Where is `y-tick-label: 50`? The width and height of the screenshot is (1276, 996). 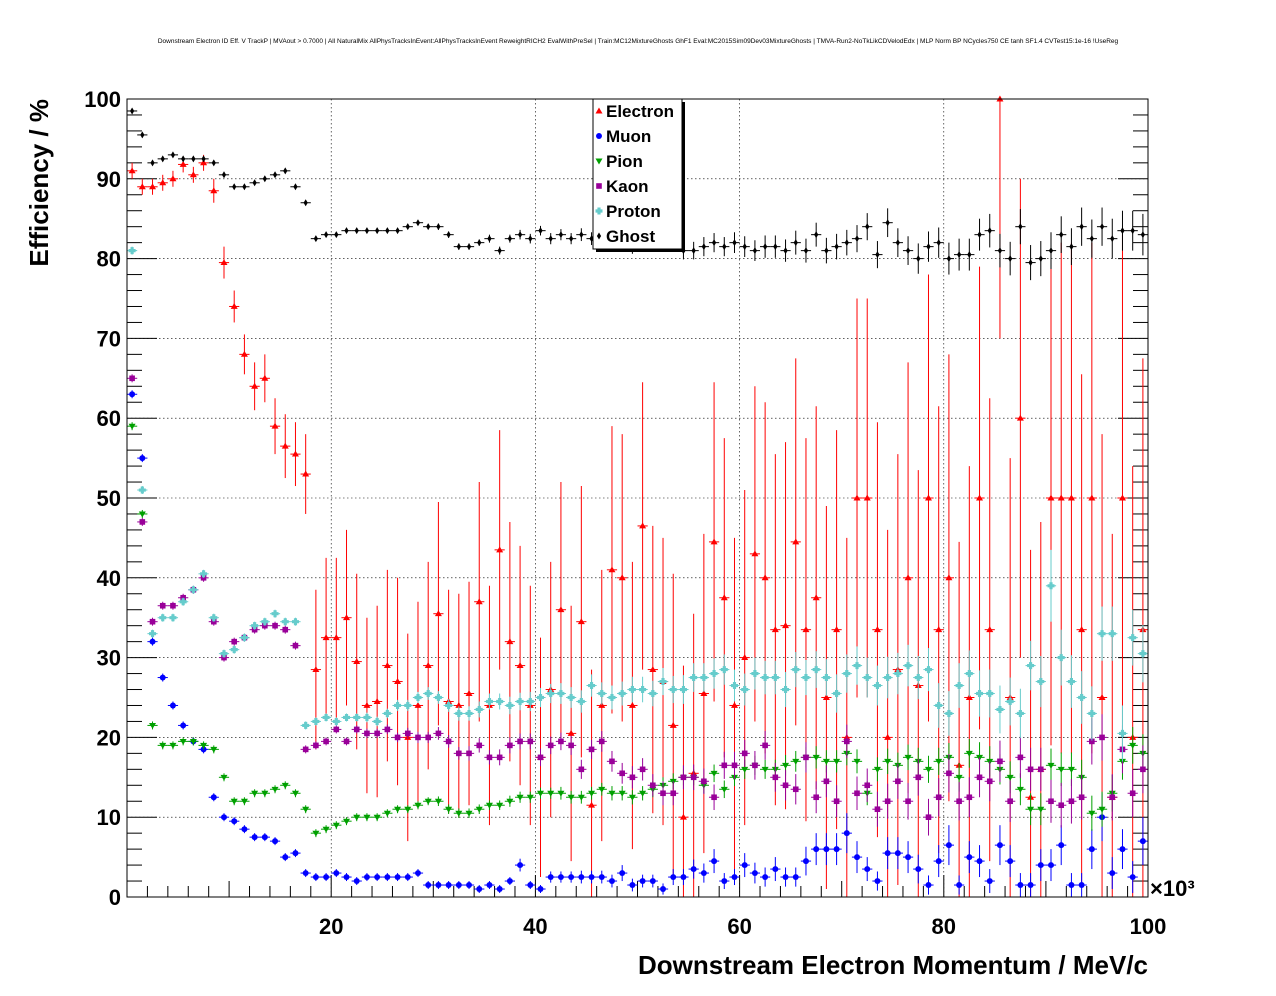
y-tick-label: 50 is located at coordinates (109, 498).